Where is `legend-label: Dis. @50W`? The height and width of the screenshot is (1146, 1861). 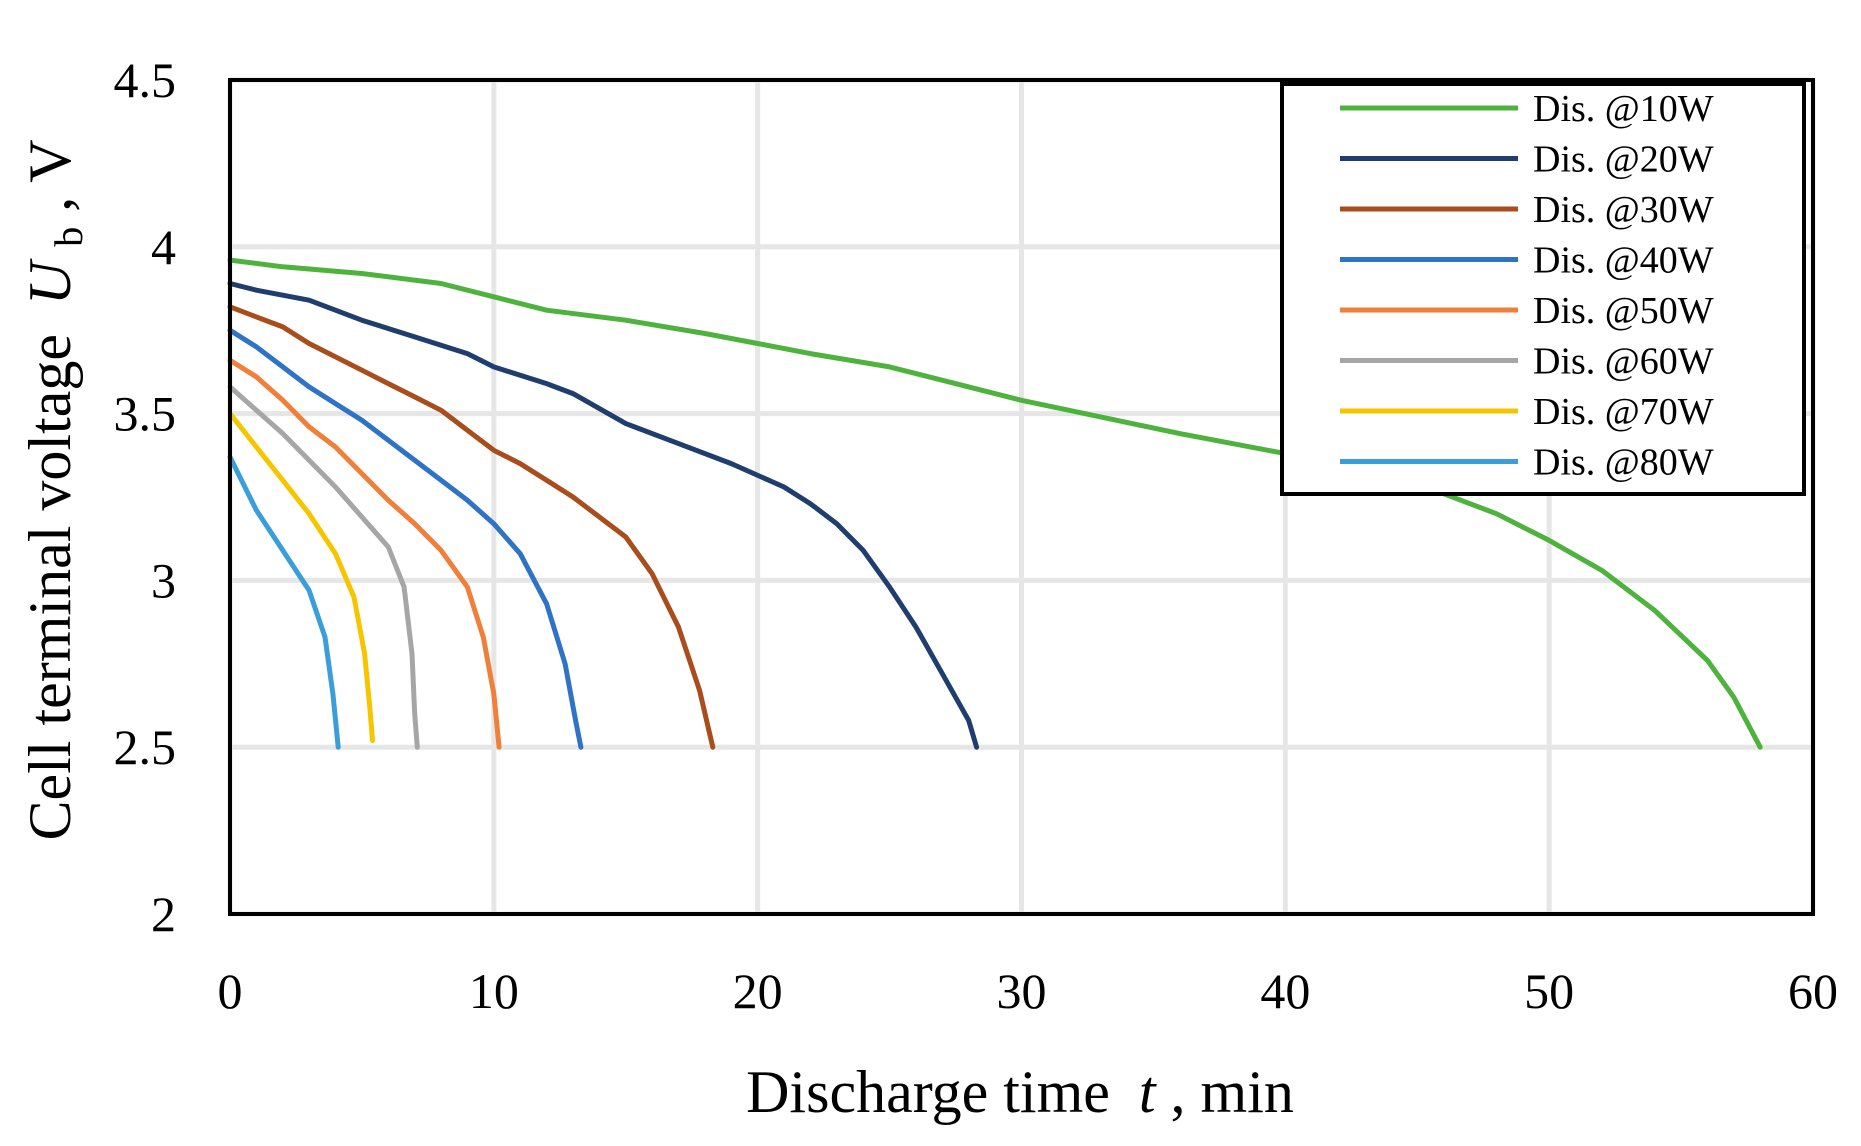 legend-label: Dis. @50W is located at coordinates (1623, 311).